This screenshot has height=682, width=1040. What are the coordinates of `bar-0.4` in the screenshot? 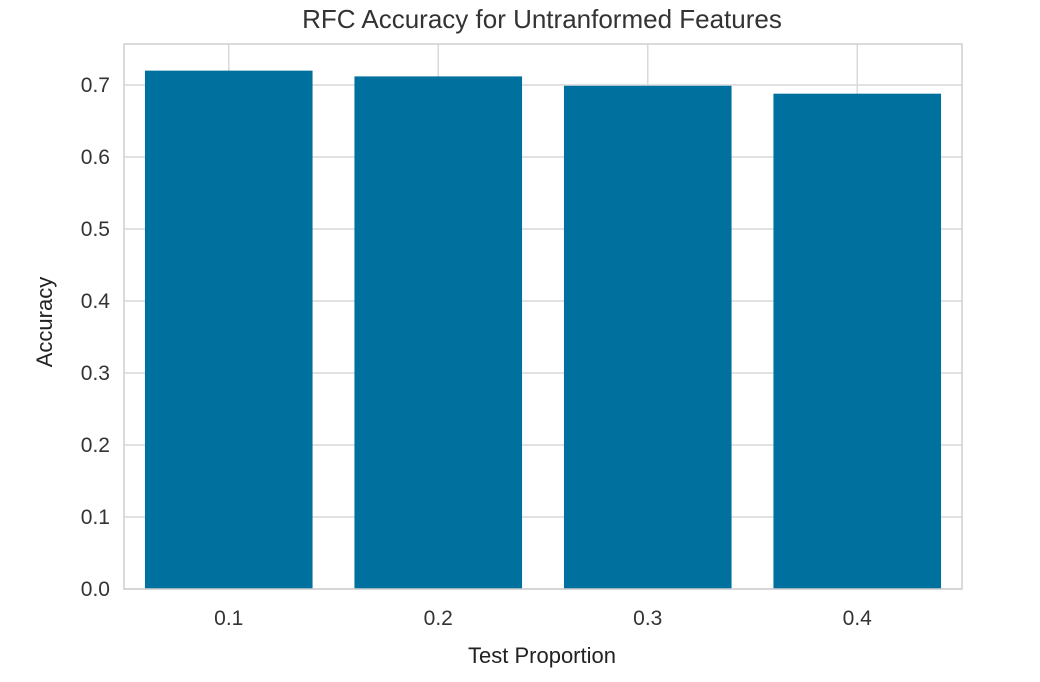 It's located at (857, 341).